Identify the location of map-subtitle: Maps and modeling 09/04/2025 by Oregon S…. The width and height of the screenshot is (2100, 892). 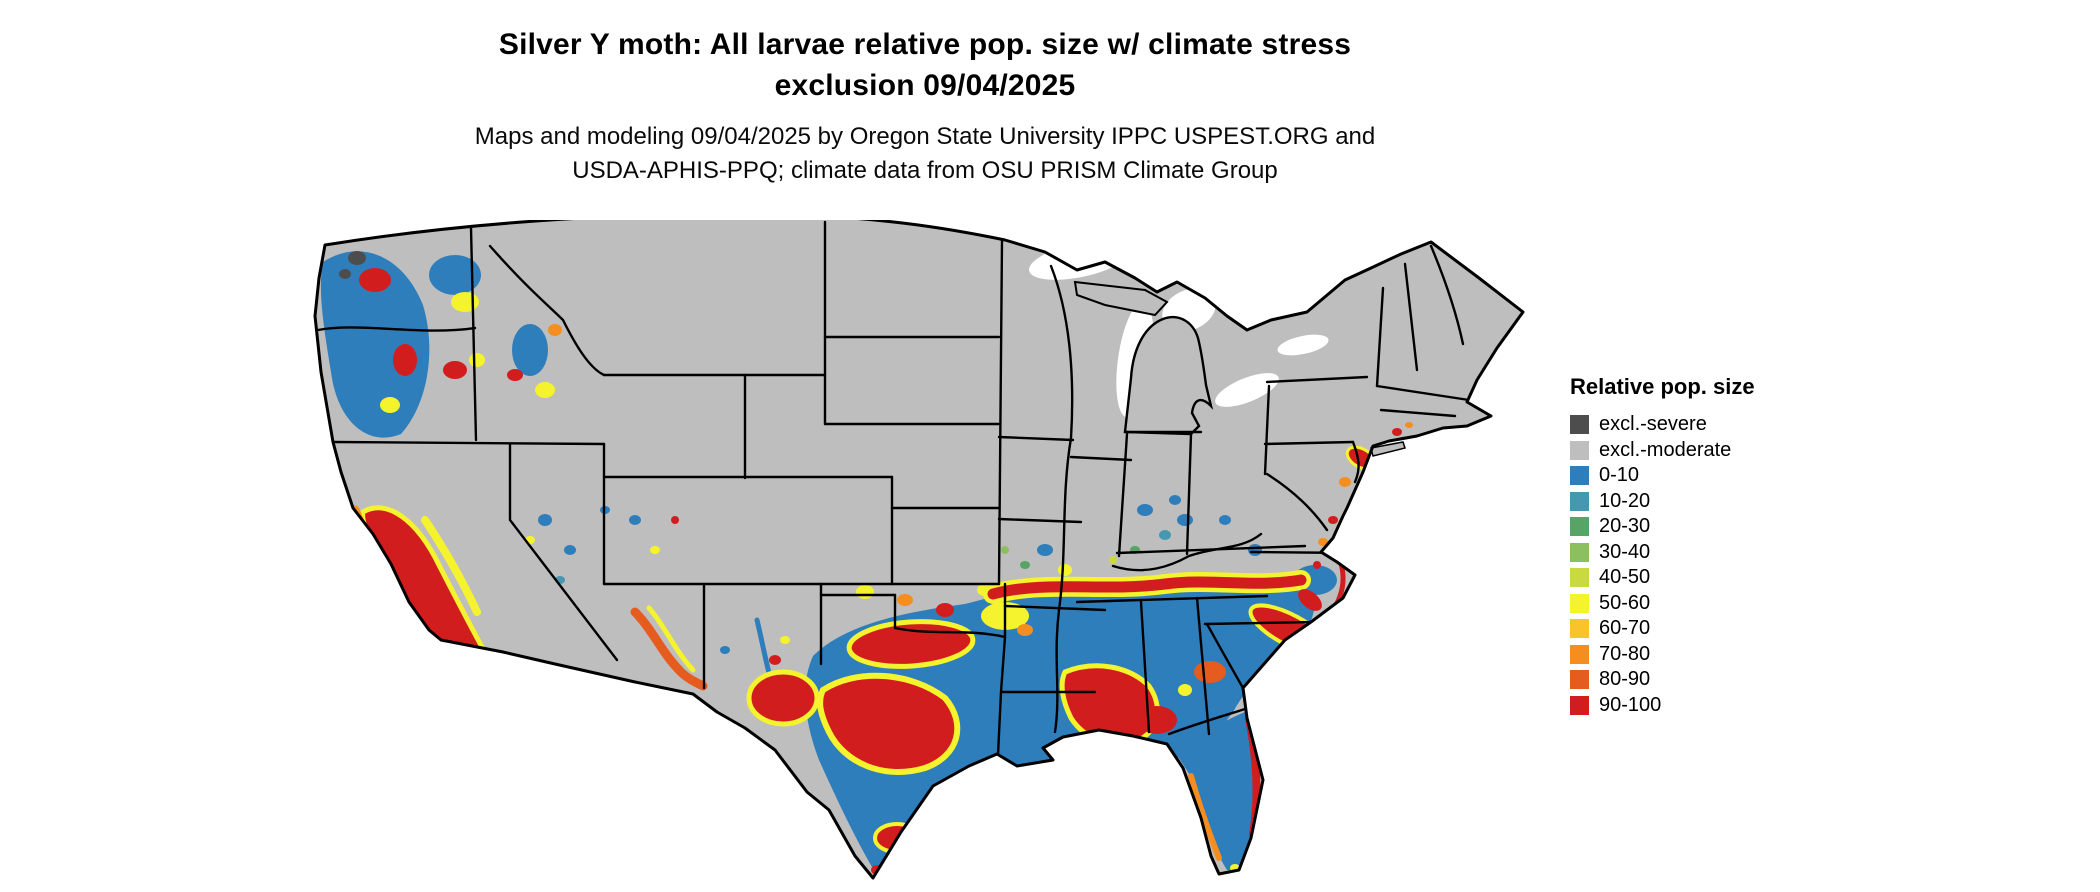
(925, 154).